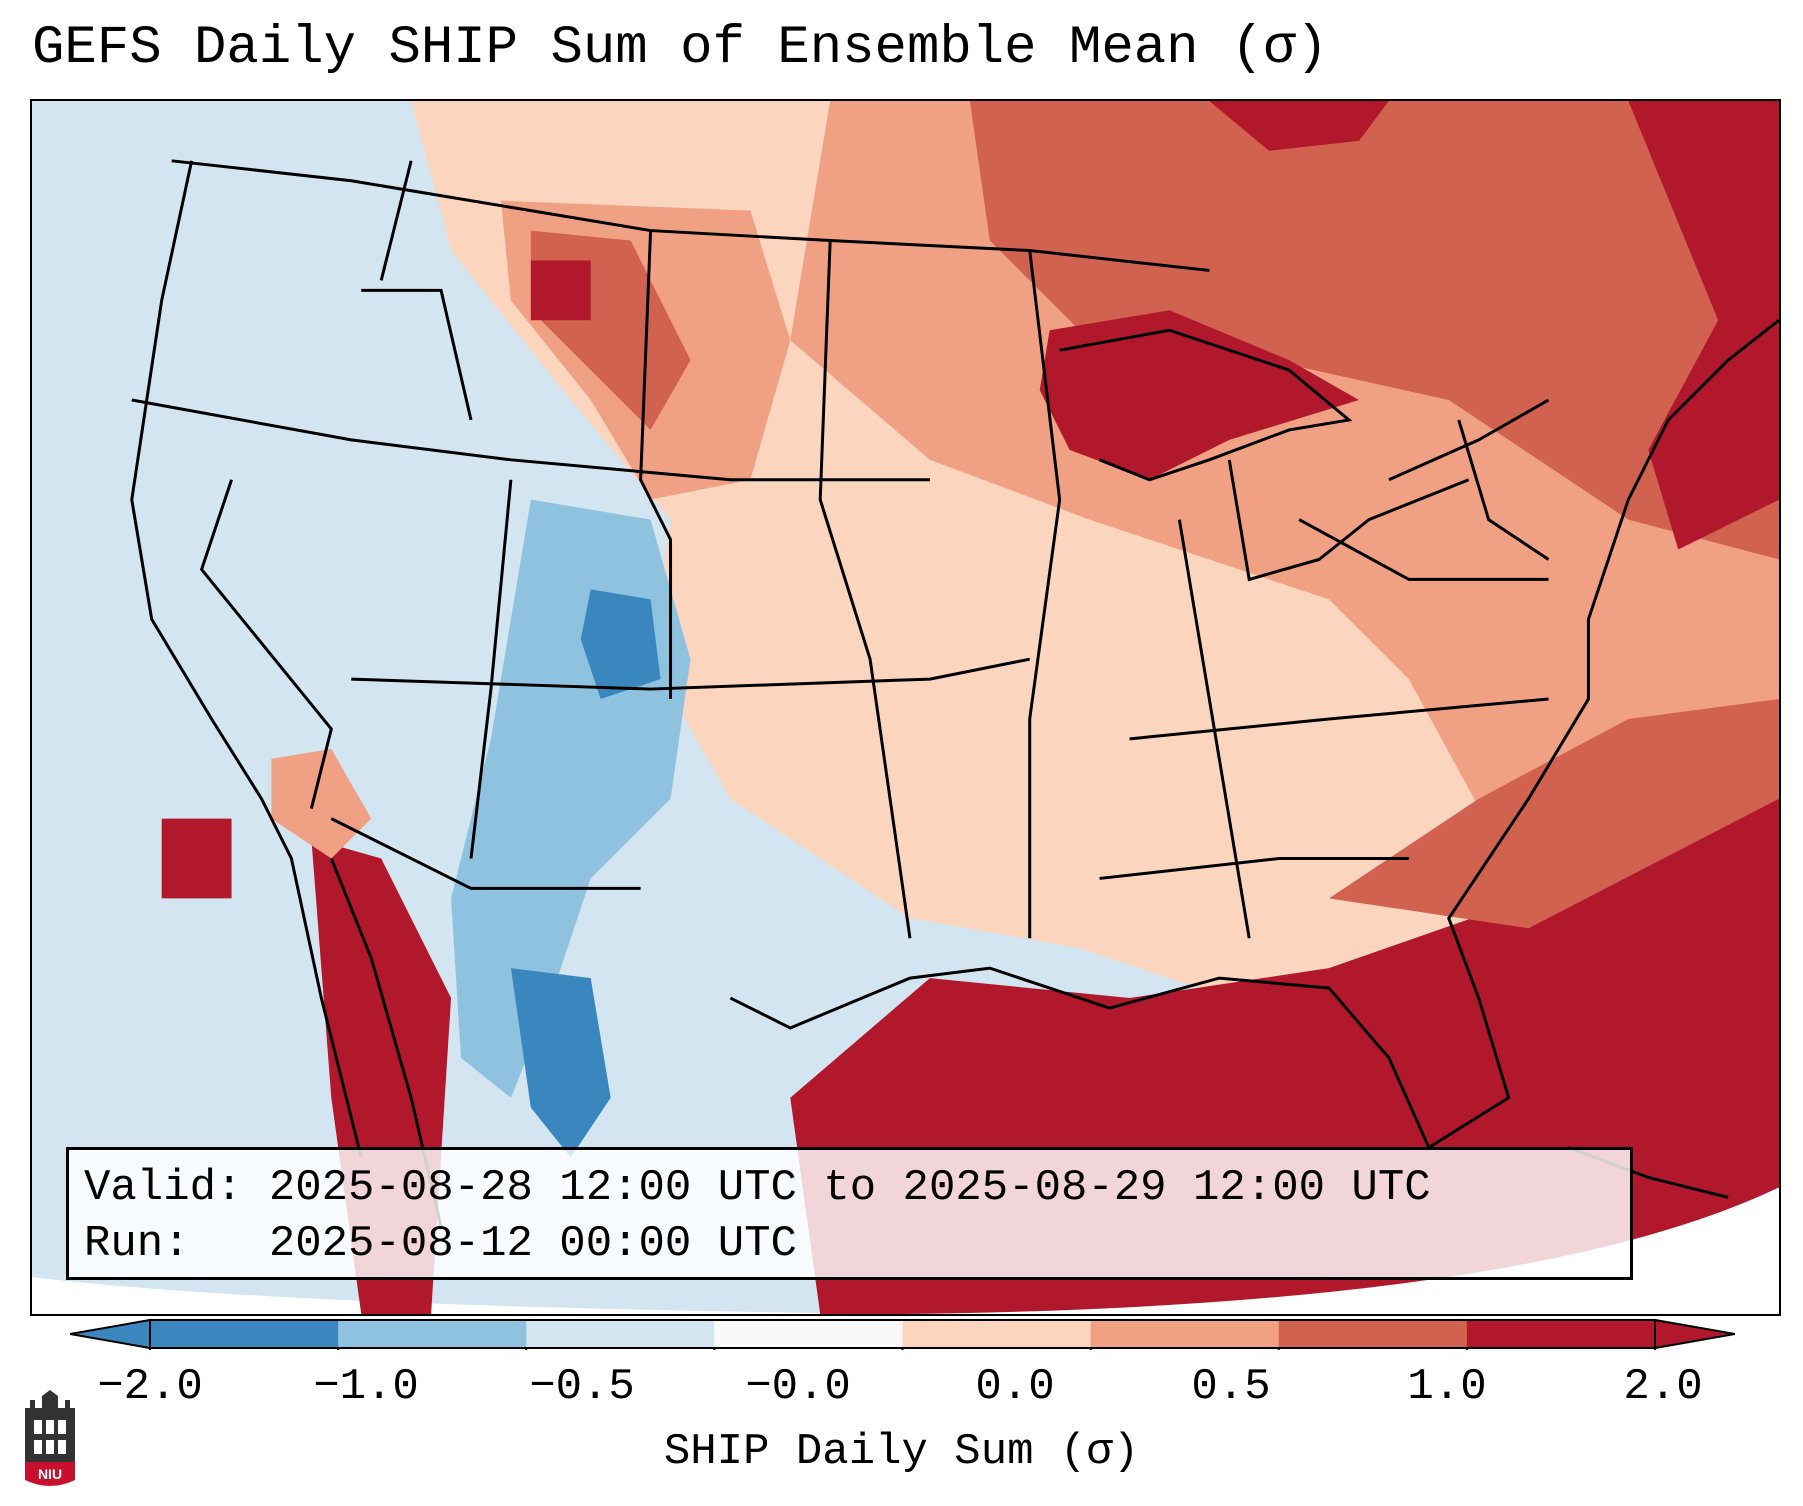  Describe the element at coordinates (1299, 126) in the screenshot. I see `anomaly-region-hudson` at that location.